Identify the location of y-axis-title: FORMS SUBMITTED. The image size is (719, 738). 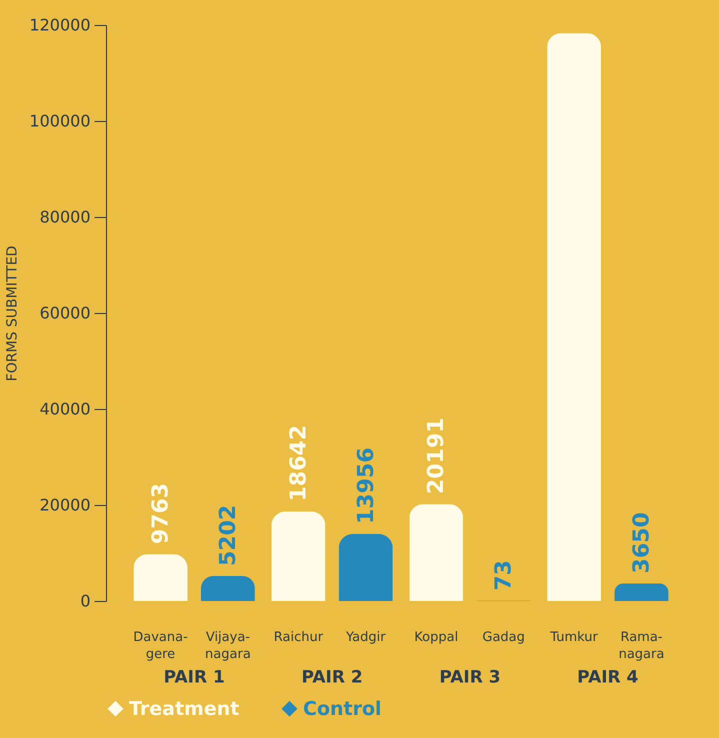
(12, 314).